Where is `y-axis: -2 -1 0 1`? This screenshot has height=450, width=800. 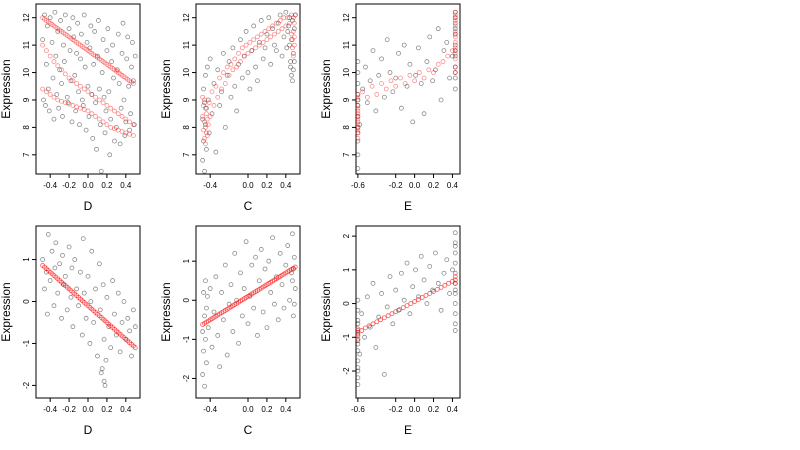
y-axis: -2 -1 0 1 is located at coordinates (189, 320).